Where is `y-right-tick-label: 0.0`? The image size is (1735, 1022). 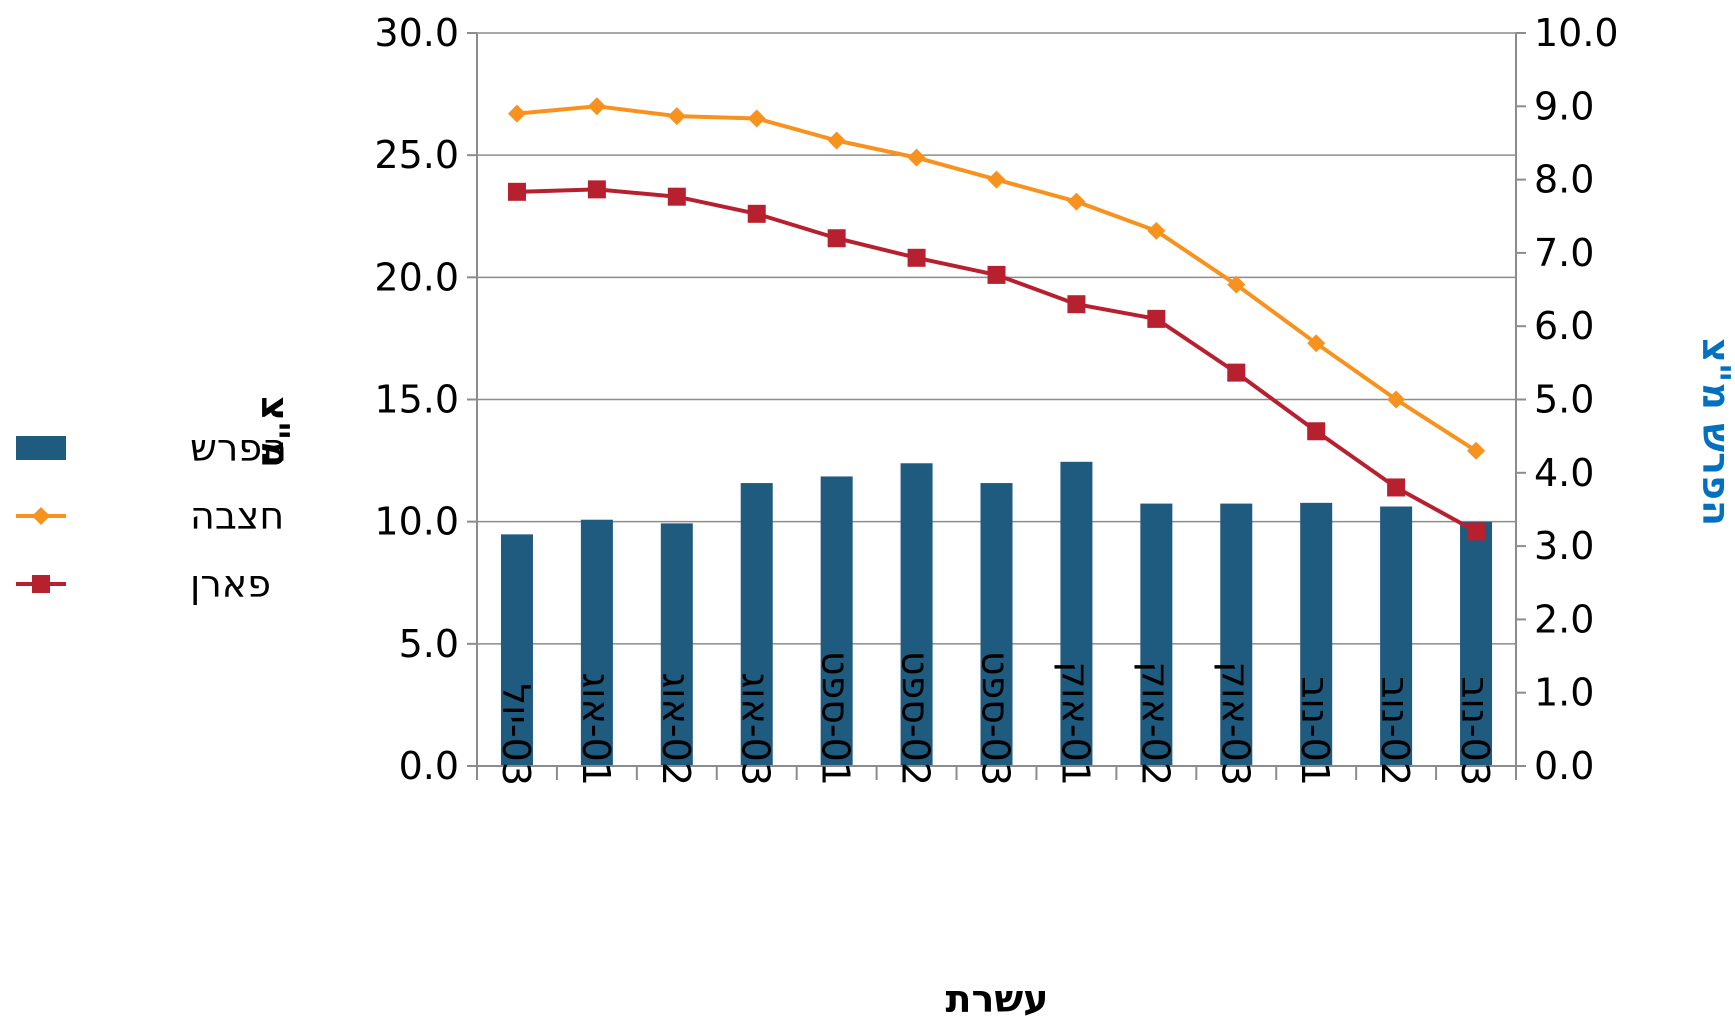
y-right-tick-label: 0.0 is located at coordinates (1564, 766).